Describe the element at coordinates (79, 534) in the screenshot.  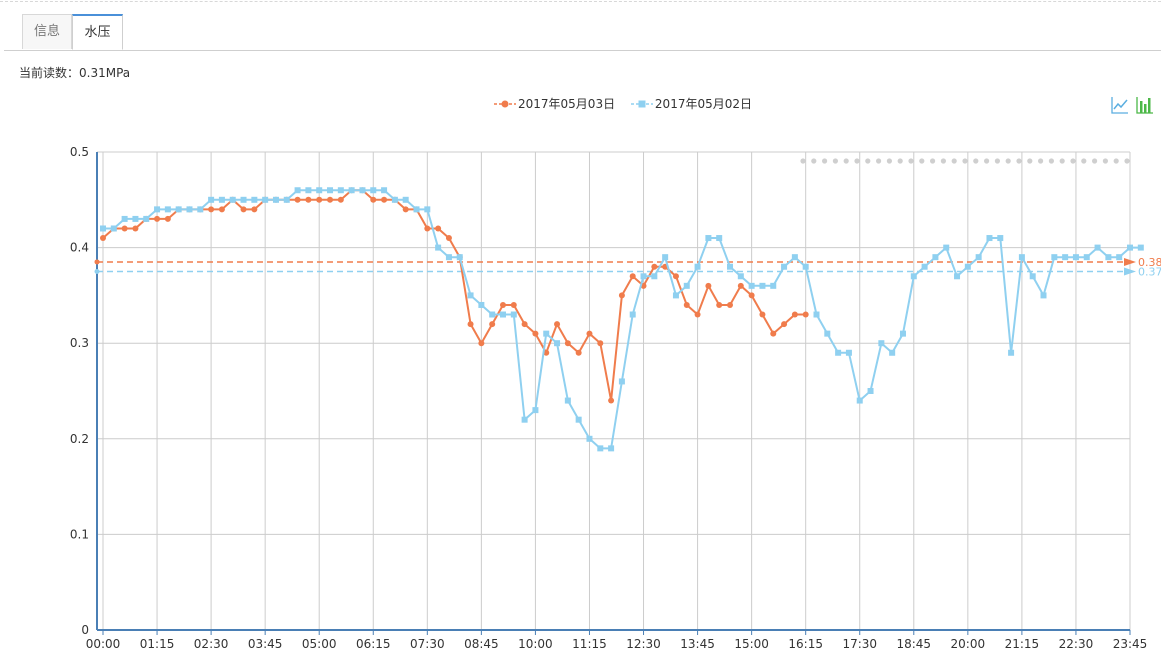
I see `y-tick-label: 0.1` at that location.